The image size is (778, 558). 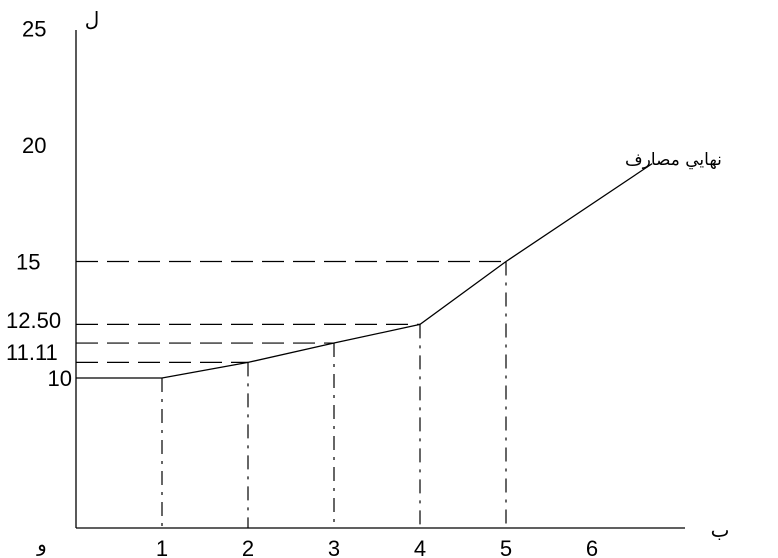 I want to click on x-axis-label: ب, so click(x=720, y=530).